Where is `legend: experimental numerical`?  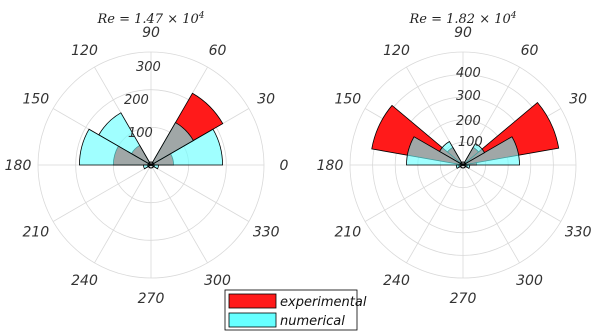 legend: experimental numerical is located at coordinates (295, 310).